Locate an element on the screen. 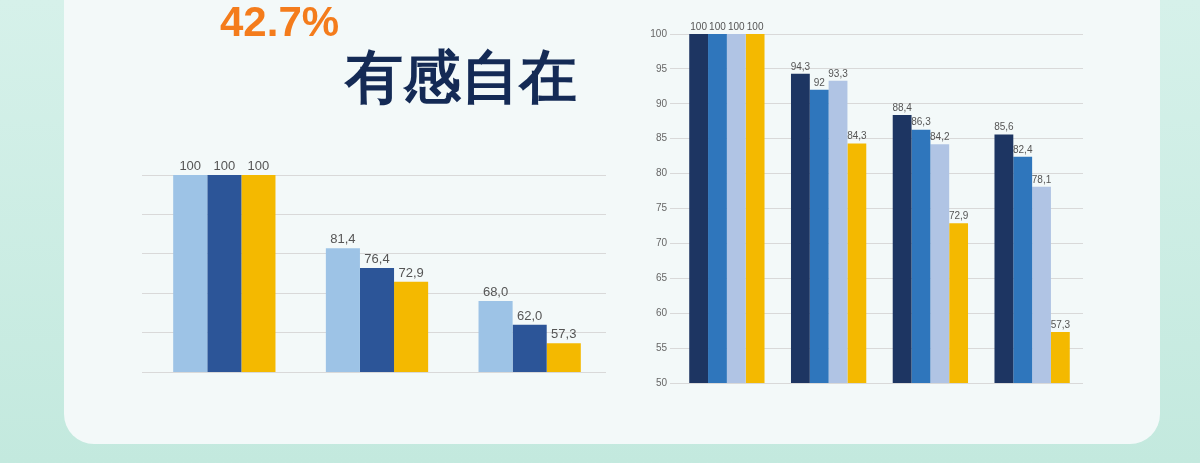  data-label: 94,3 is located at coordinates (800, 66).